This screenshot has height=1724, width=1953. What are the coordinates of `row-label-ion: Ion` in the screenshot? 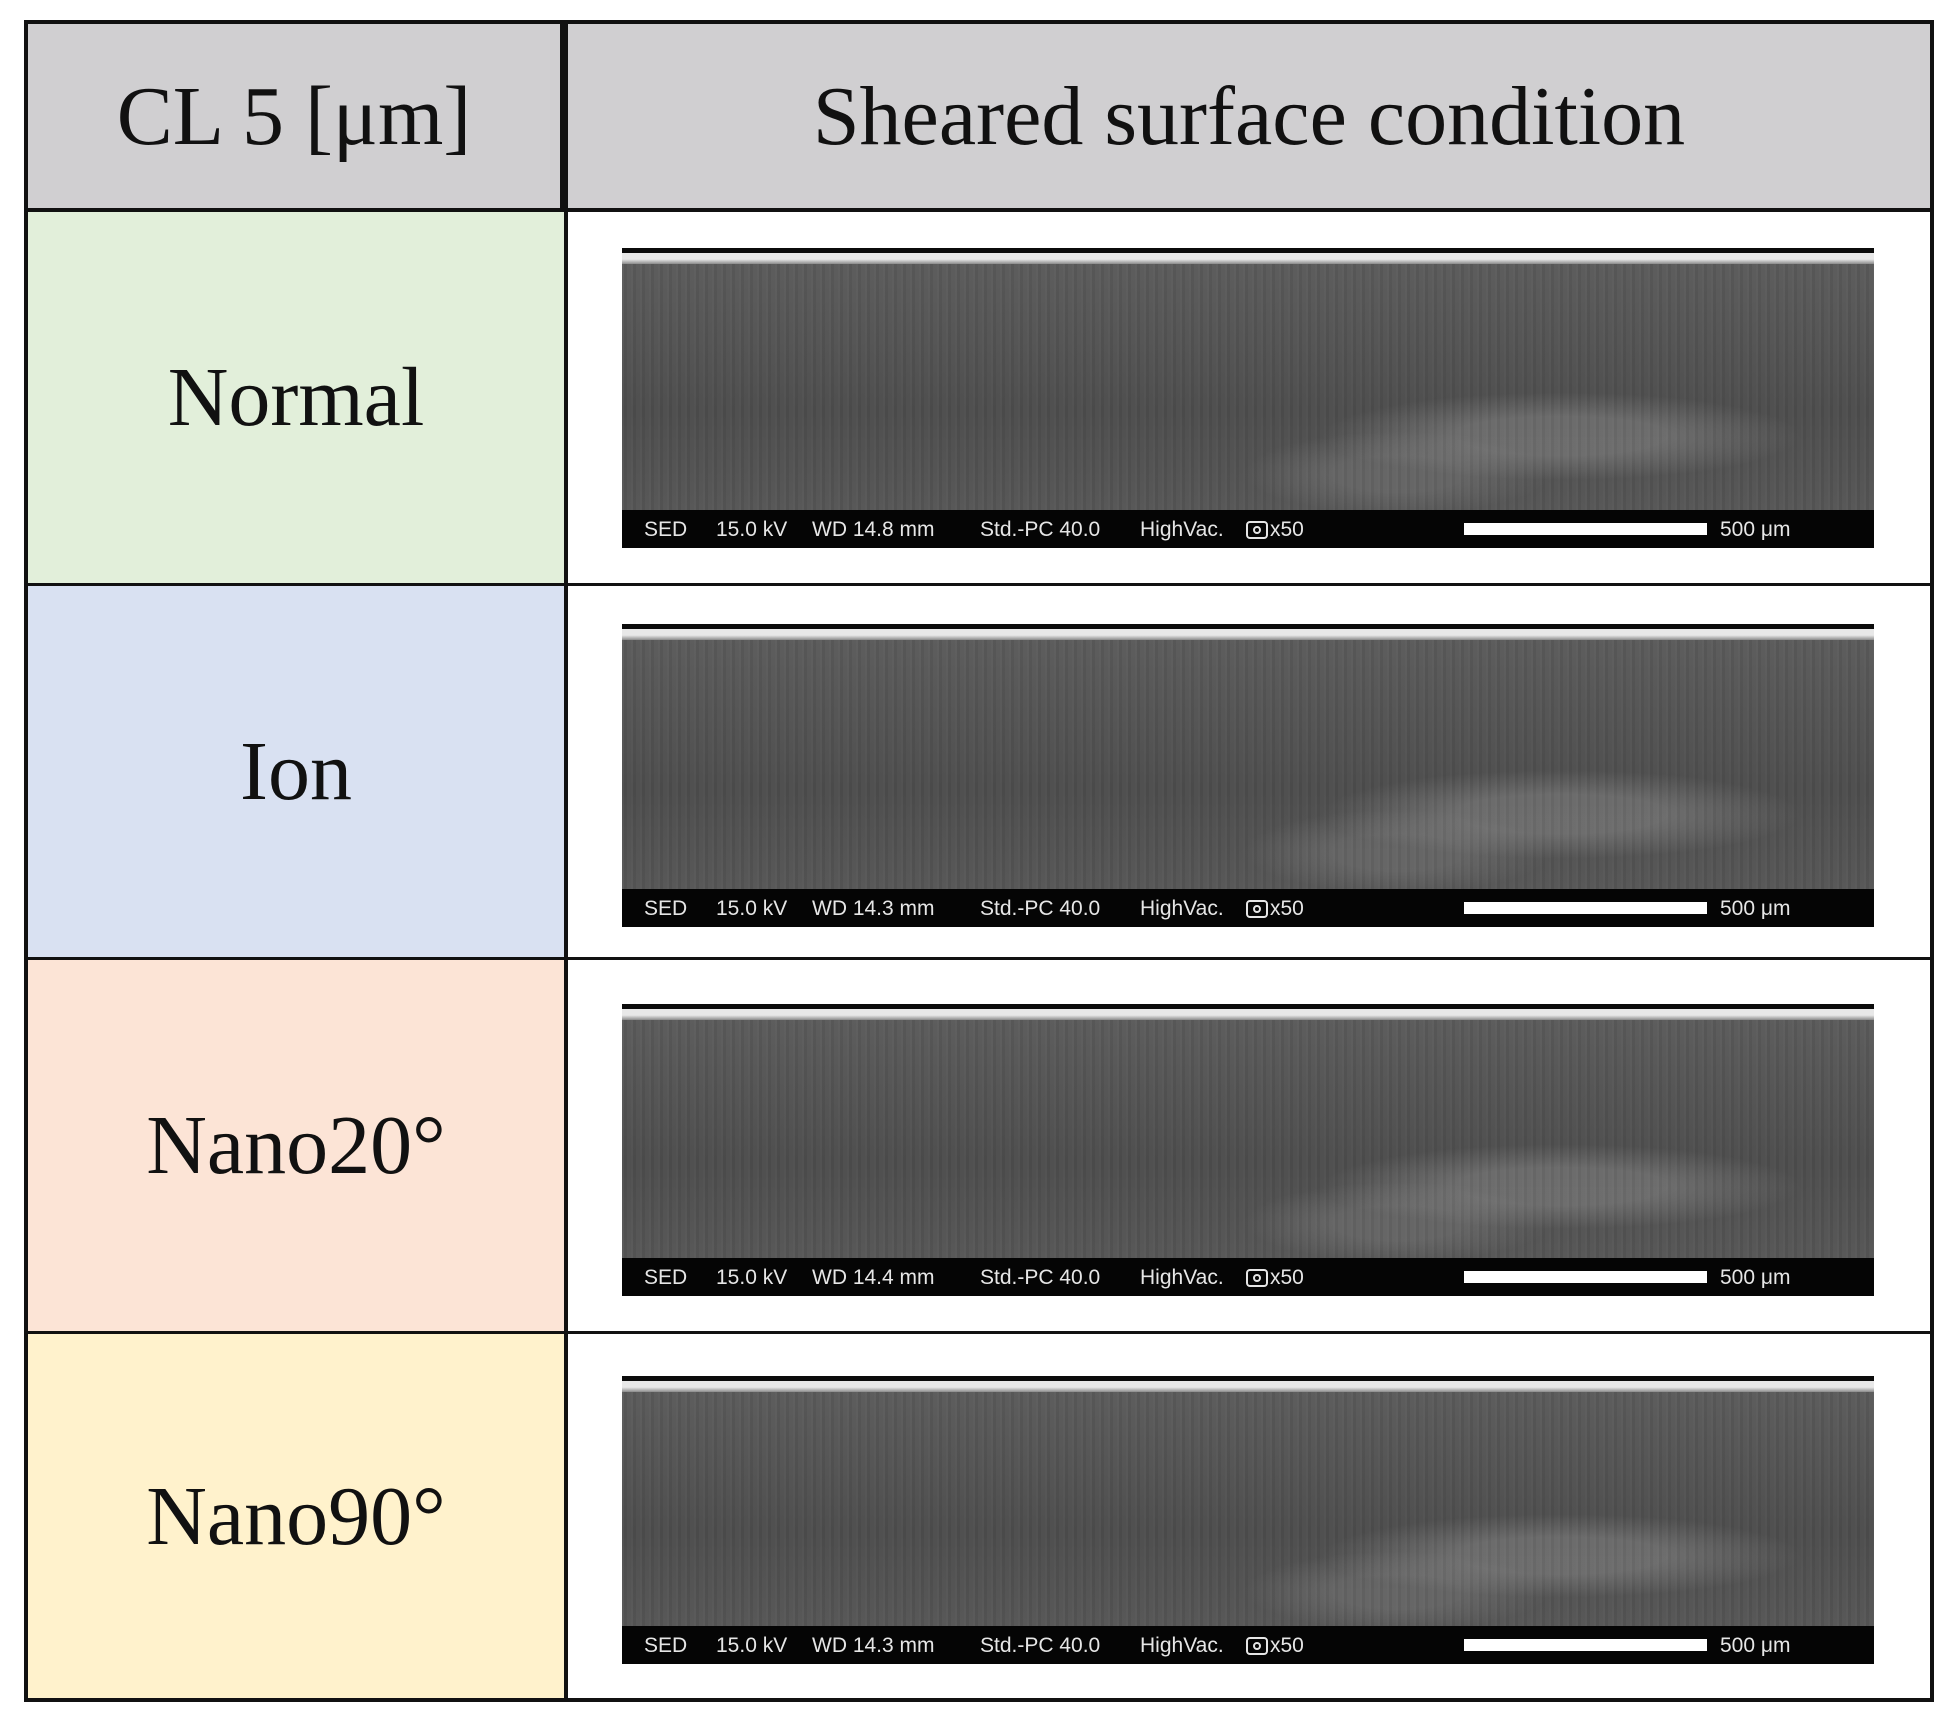 It's located at (296, 771).